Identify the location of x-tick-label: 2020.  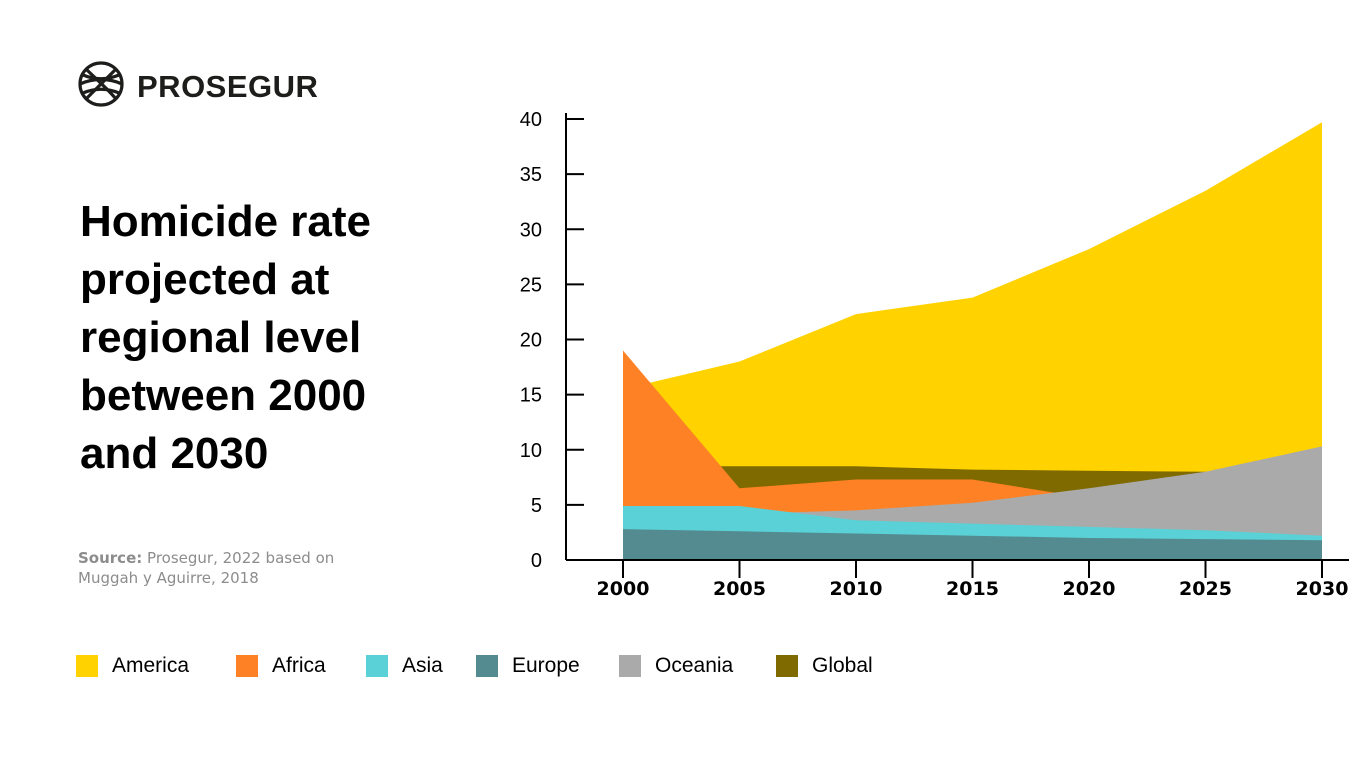
(1089, 589).